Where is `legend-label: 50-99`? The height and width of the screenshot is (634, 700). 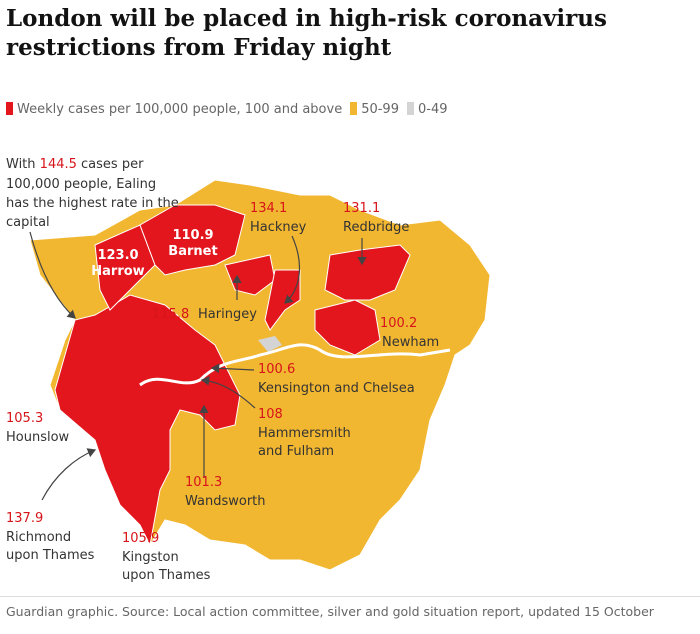 legend-label: 50-99 is located at coordinates (380, 109).